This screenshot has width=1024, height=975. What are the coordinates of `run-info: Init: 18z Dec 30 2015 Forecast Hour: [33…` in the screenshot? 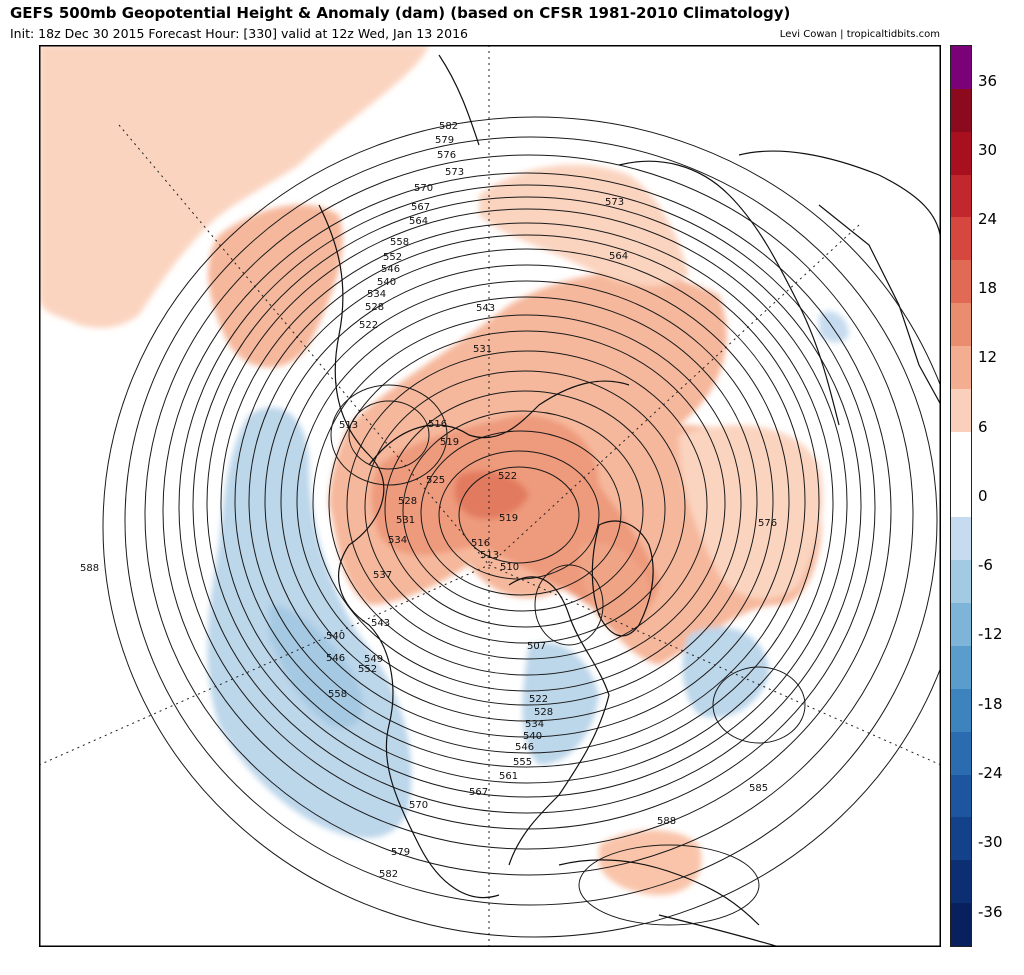 It's located at (239, 33).